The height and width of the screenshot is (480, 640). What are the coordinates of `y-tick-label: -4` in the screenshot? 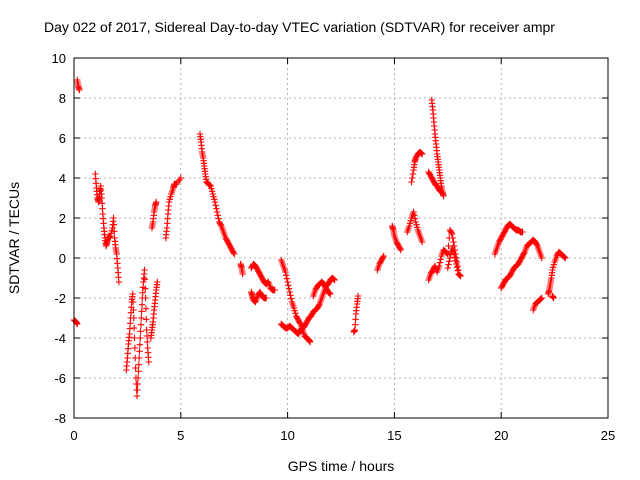 It's located at (60, 338).